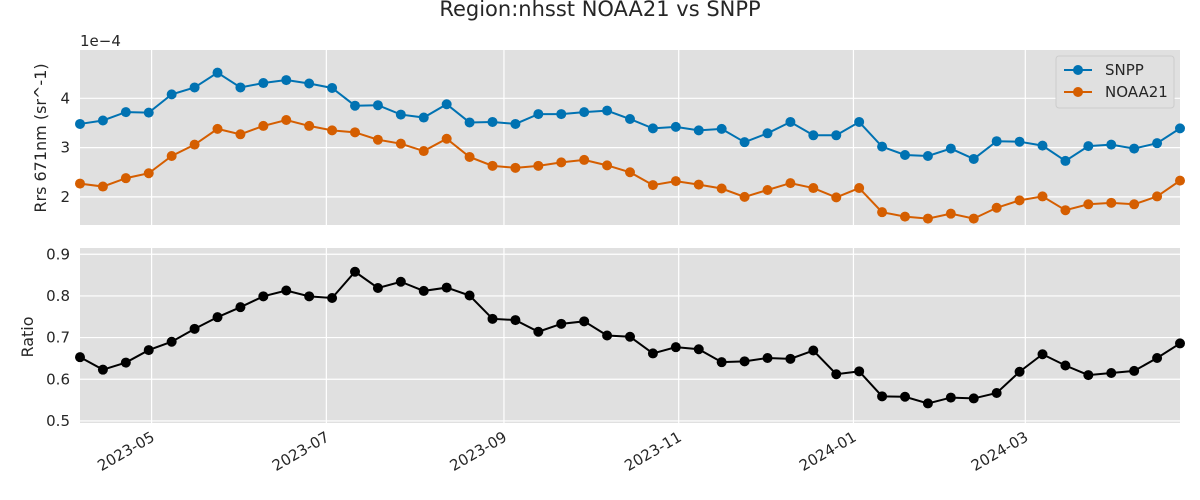 This screenshot has height=500, width=1200. I want to click on x-tick-label: 2024-01, so click(827, 451).